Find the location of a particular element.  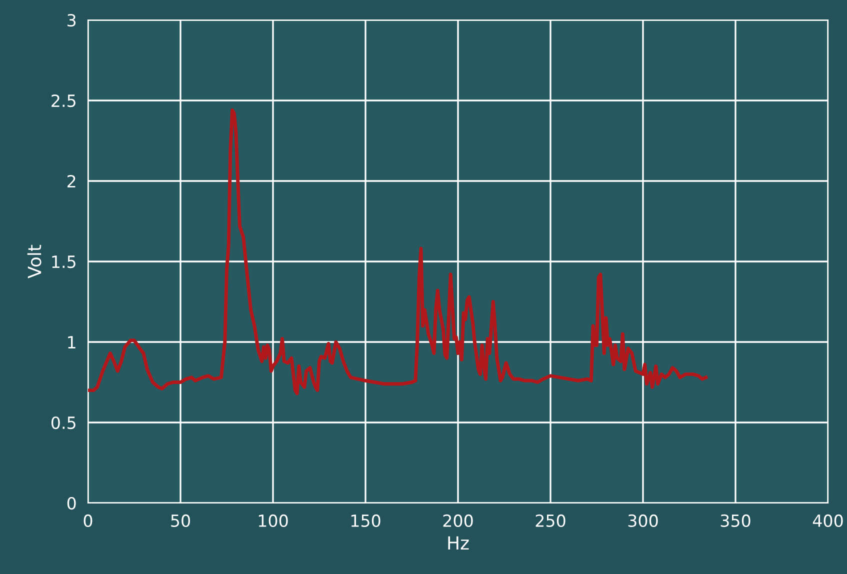

x-tick-label: 100 is located at coordinates (273, 521).